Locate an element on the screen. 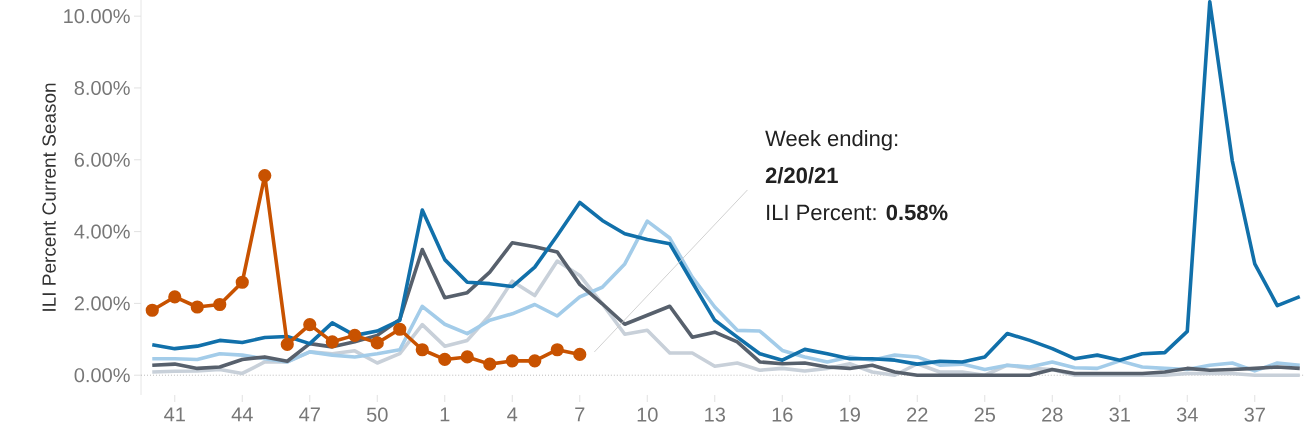 The width and height of the screenshot is (1310, 435). y-tick-label: 6.00% is located at coordinates (102, 159).